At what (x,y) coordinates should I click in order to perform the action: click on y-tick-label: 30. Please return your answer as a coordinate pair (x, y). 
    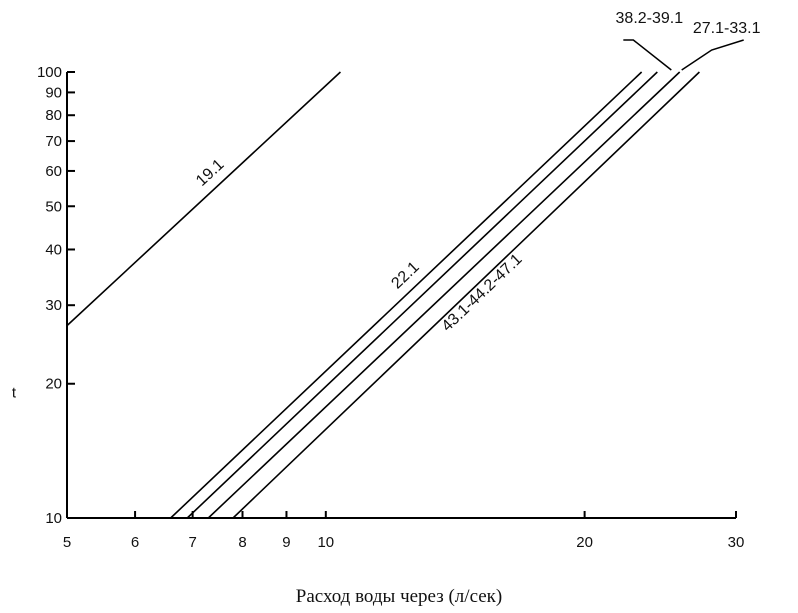
    Looking at the image, I should click on (53, 305).